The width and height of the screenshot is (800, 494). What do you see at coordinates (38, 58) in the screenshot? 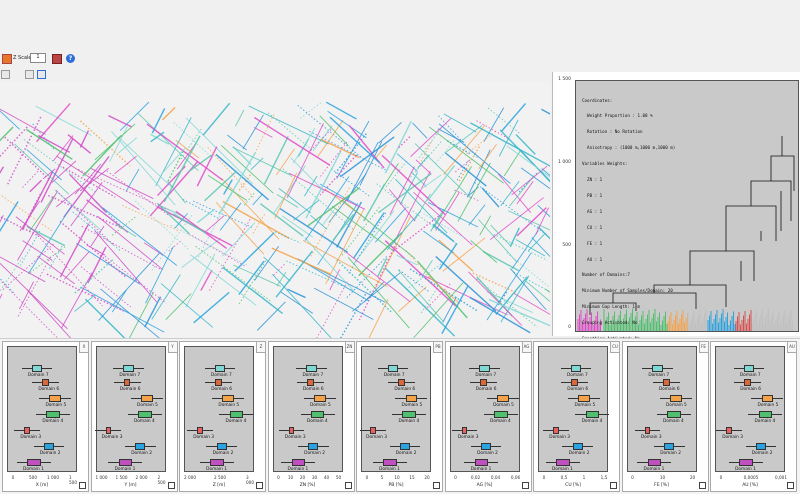
I see `scale-input: 1` at bounding box center [38, 58].